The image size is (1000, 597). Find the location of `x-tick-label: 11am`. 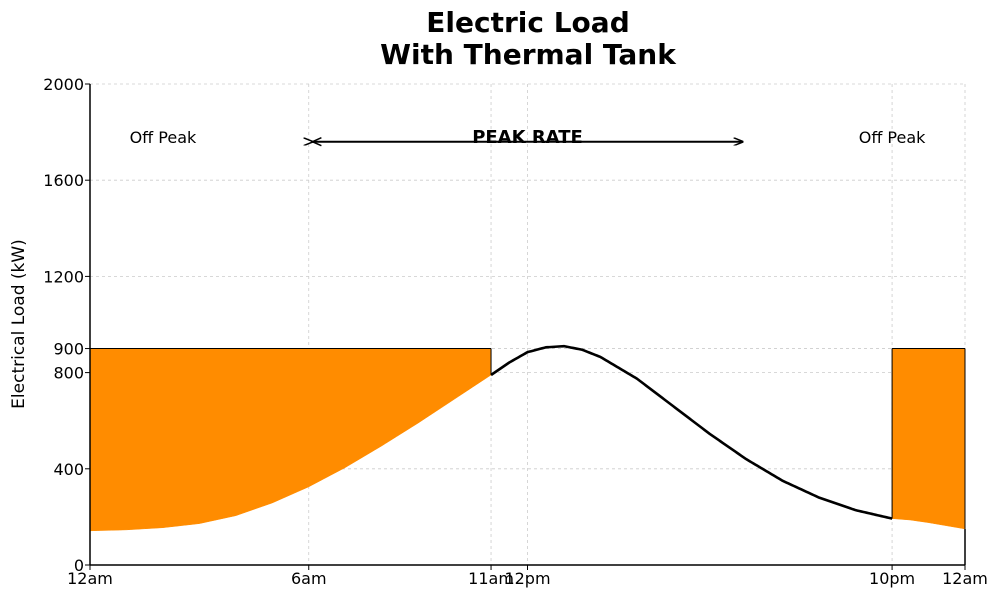

x-tick-label: 11am is located at coordinates (491, 578).